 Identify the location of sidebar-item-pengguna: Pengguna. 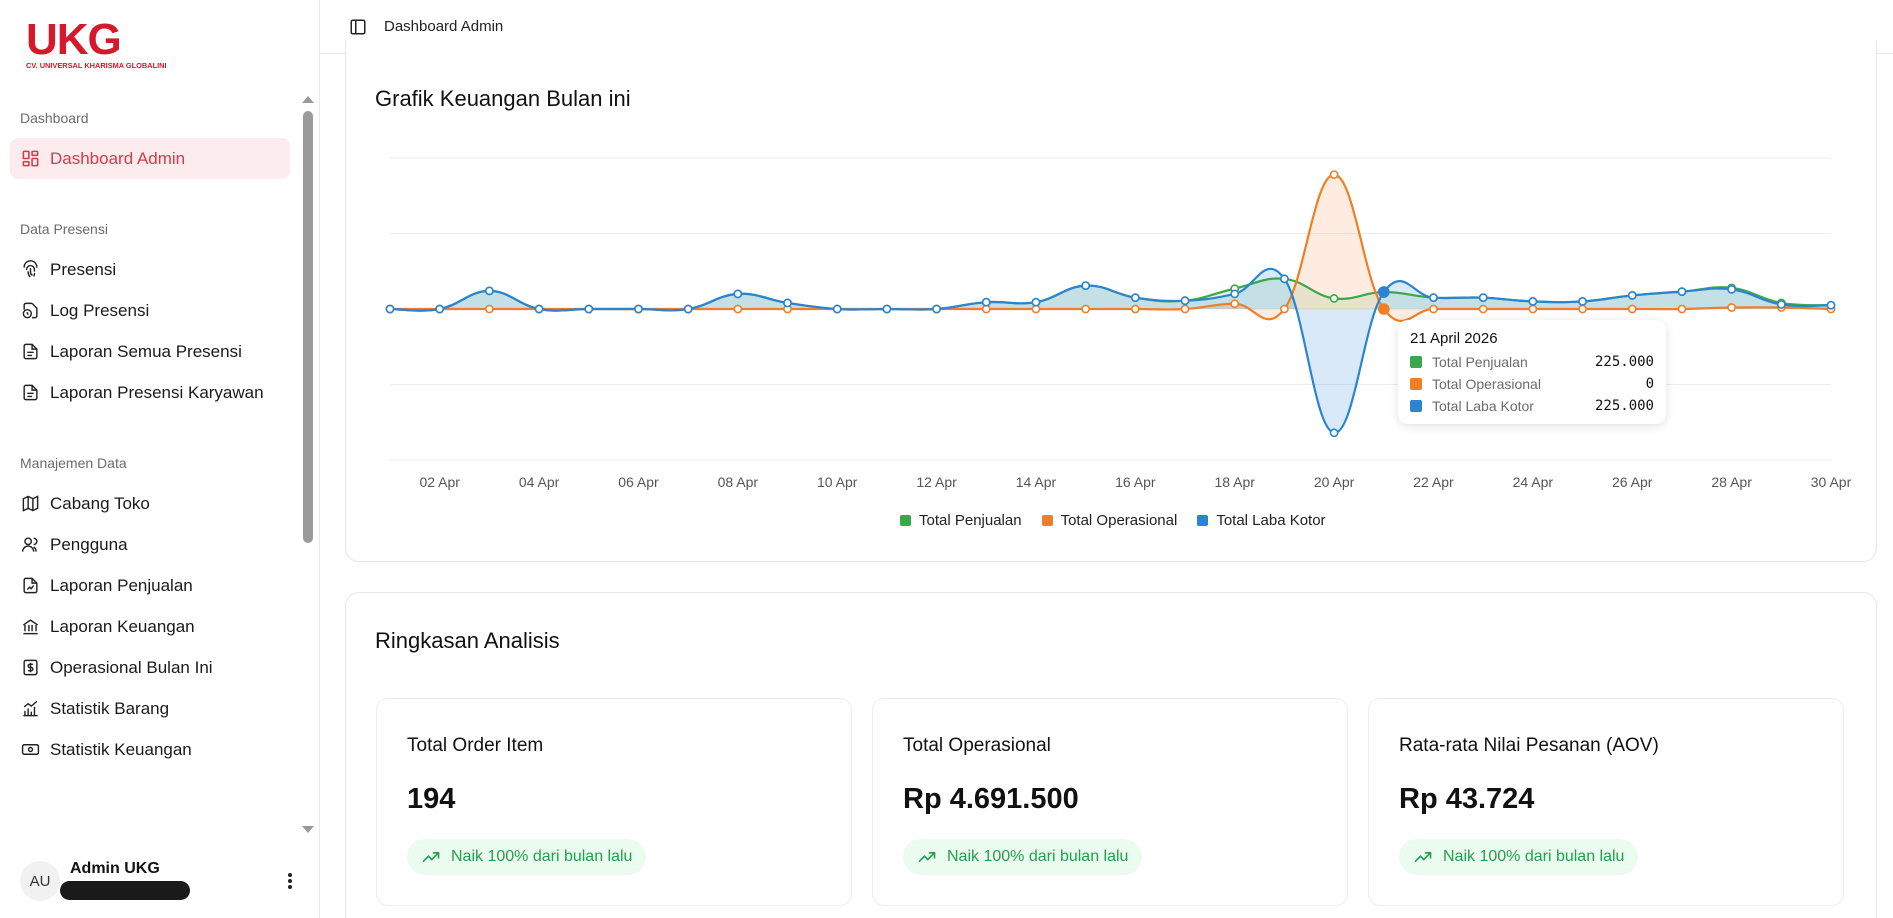
(150, 544).